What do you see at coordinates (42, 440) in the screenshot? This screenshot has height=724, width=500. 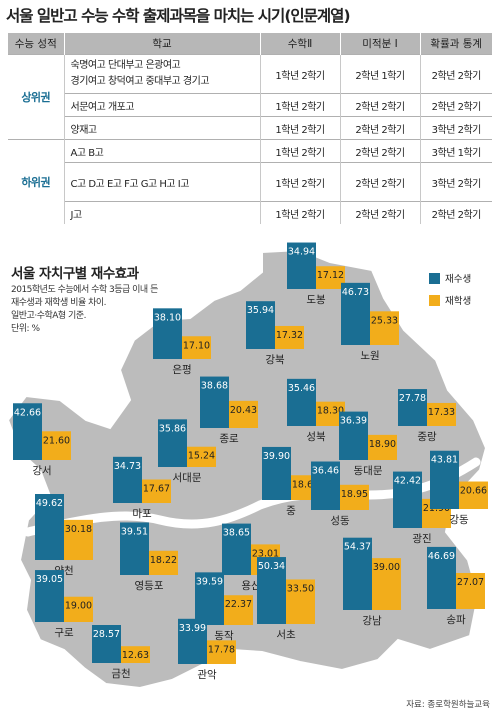 I see `district-group-7: 42.66 21.60 강서` at bounding box center [42, 440].